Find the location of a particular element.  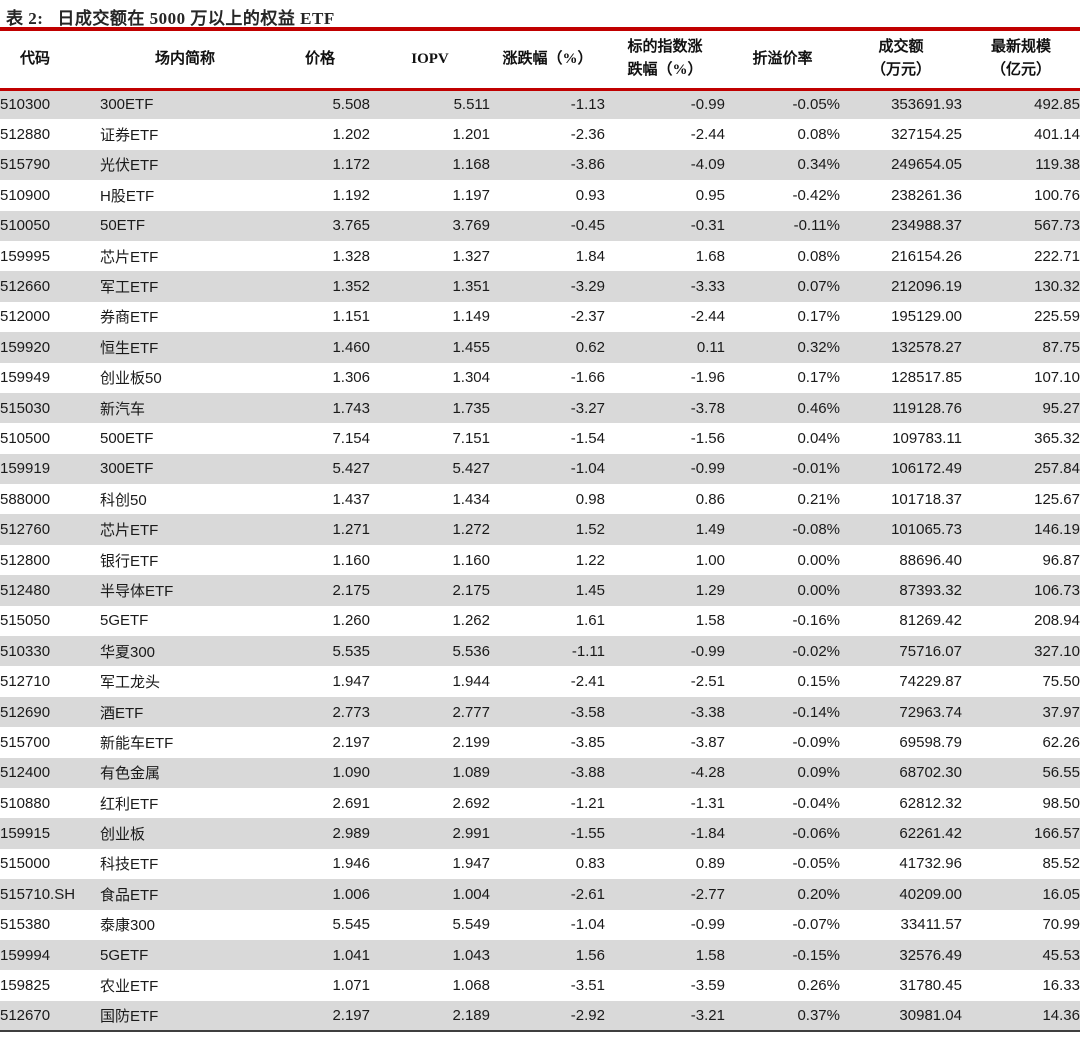

cell-chg: -2.92 is located at coordinates (587, 1015).